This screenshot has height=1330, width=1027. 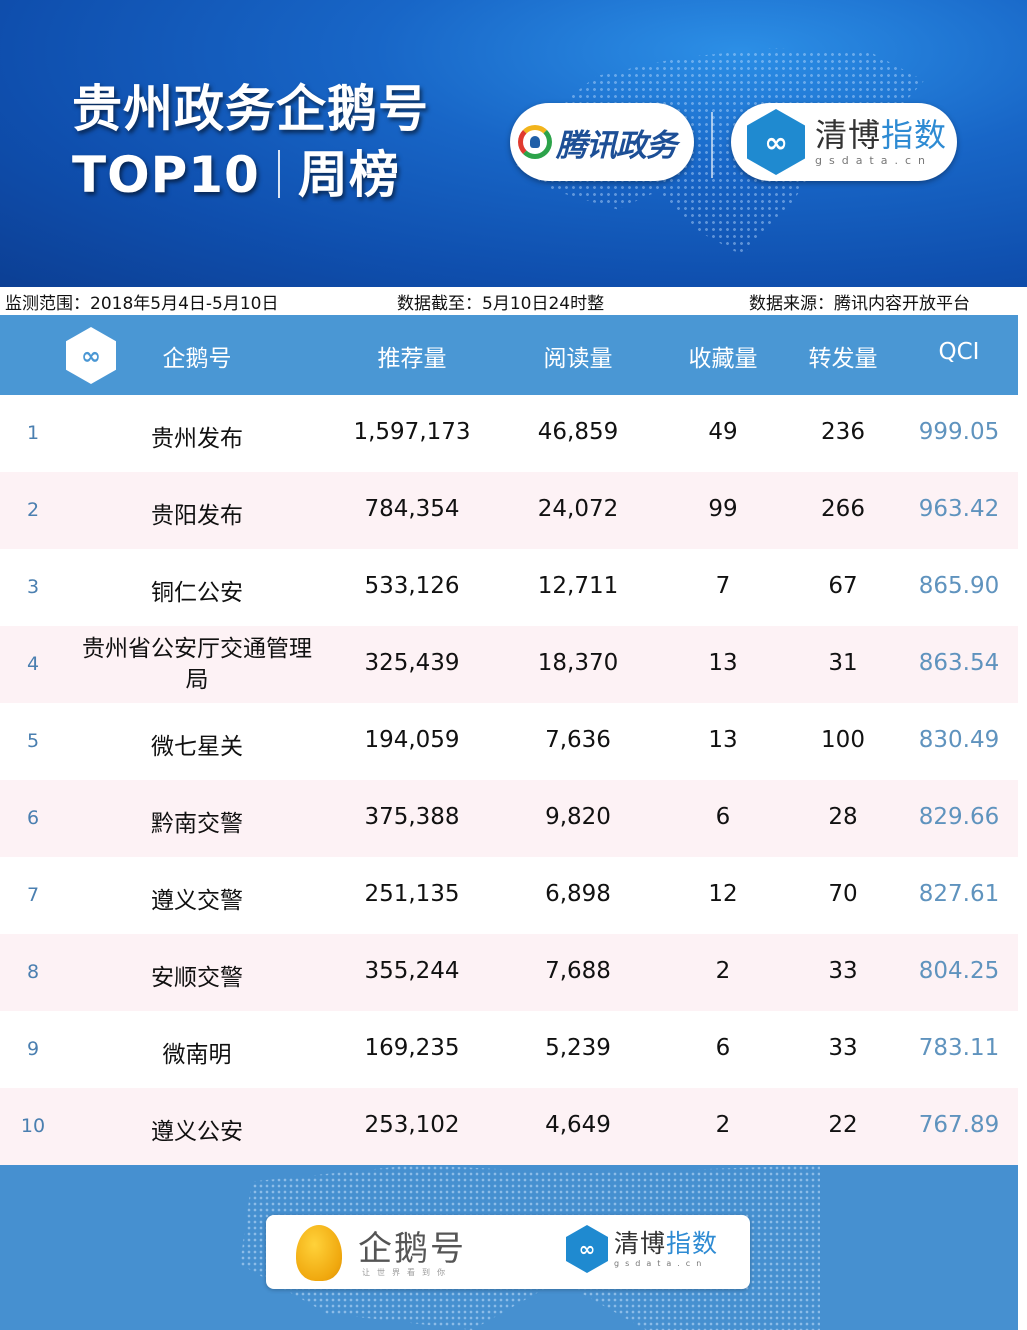 What do you see at coordinates (843, 509) in the screenshot?
I see `forward-count: 266` at bounding box center [843, 509].